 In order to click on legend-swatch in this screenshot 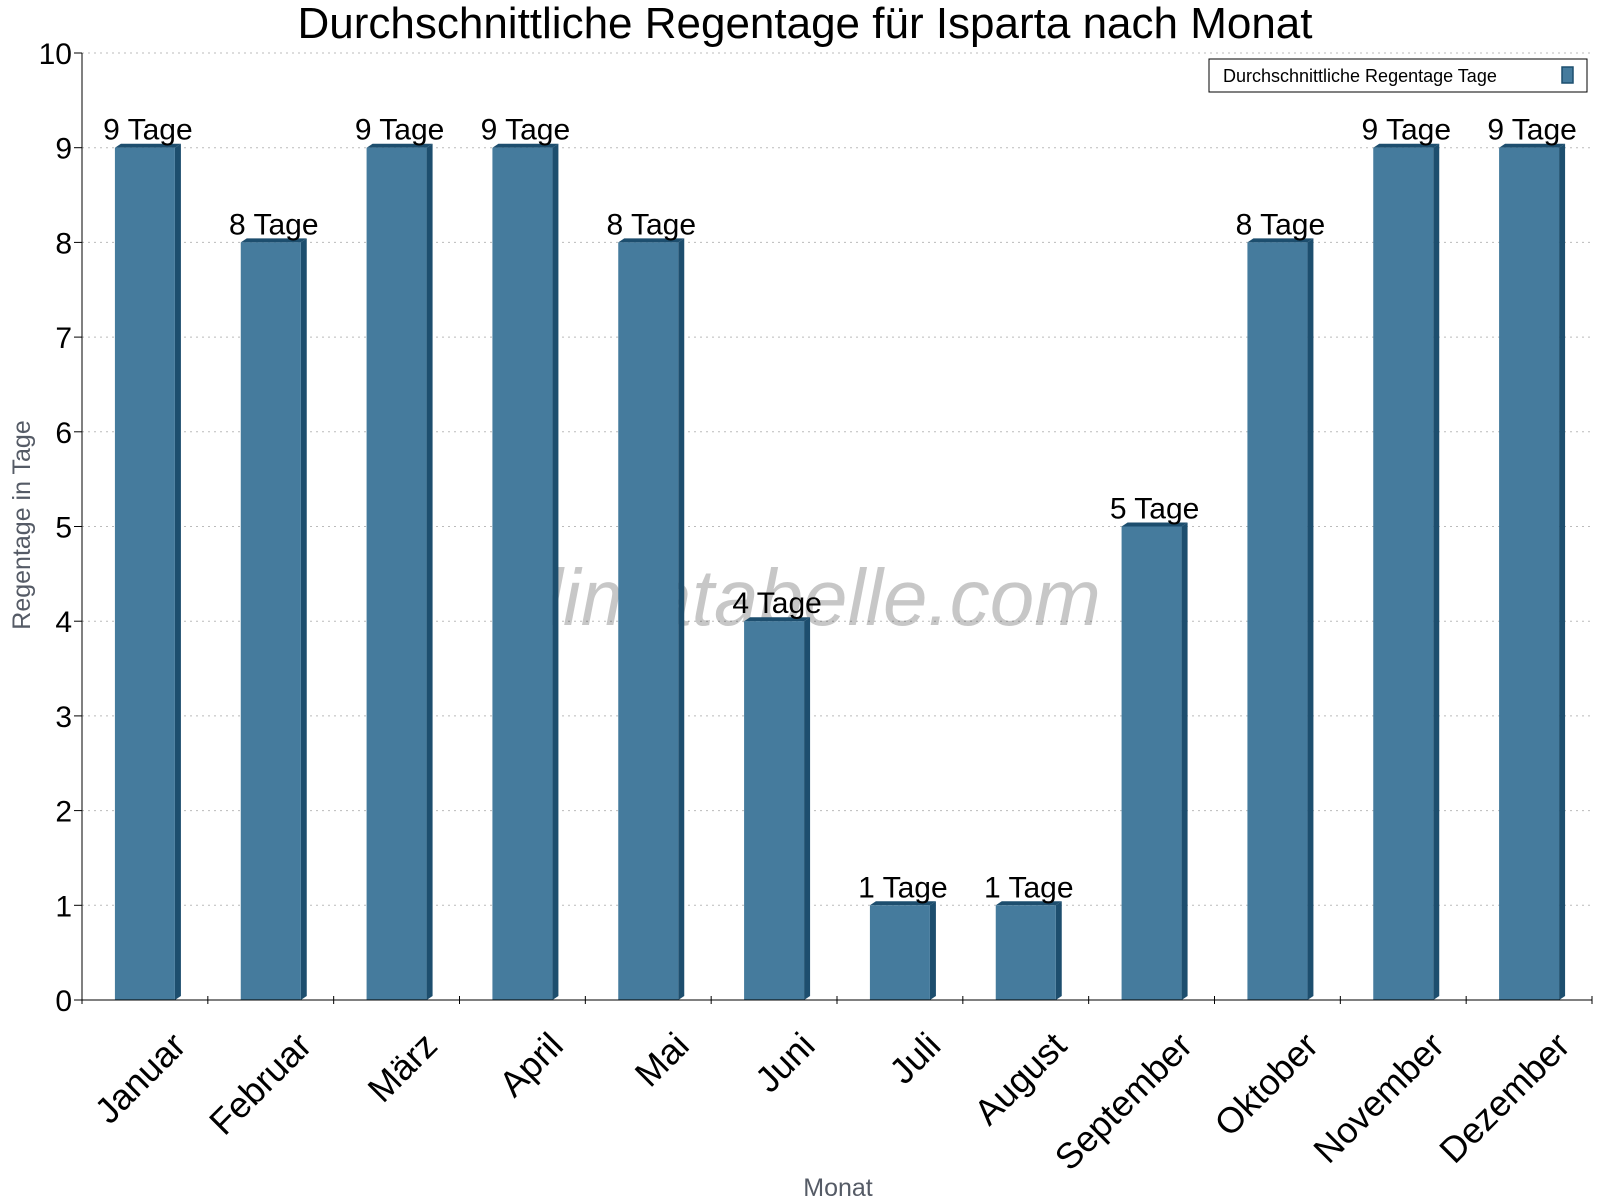, I will do `click(1567, 75)`.